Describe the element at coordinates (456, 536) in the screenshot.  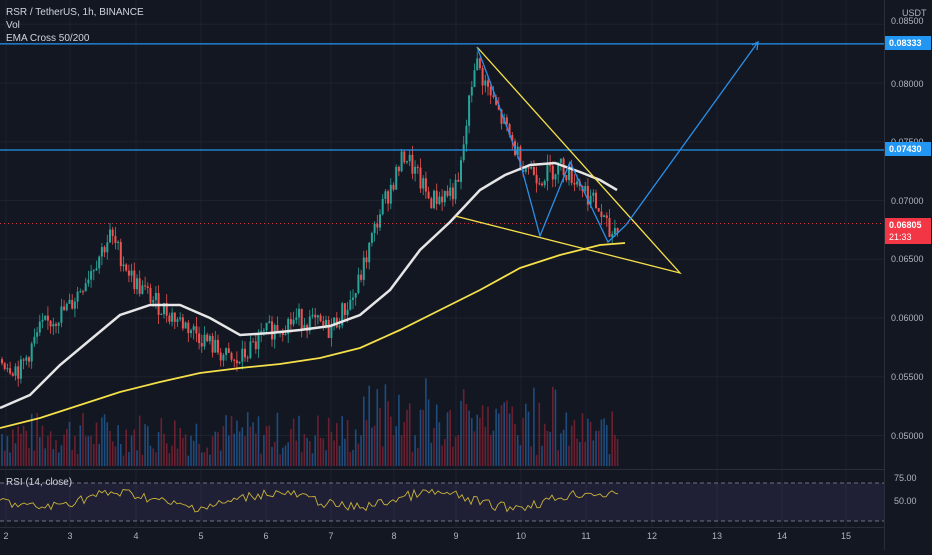
I see `time-tick: 9` at that location.